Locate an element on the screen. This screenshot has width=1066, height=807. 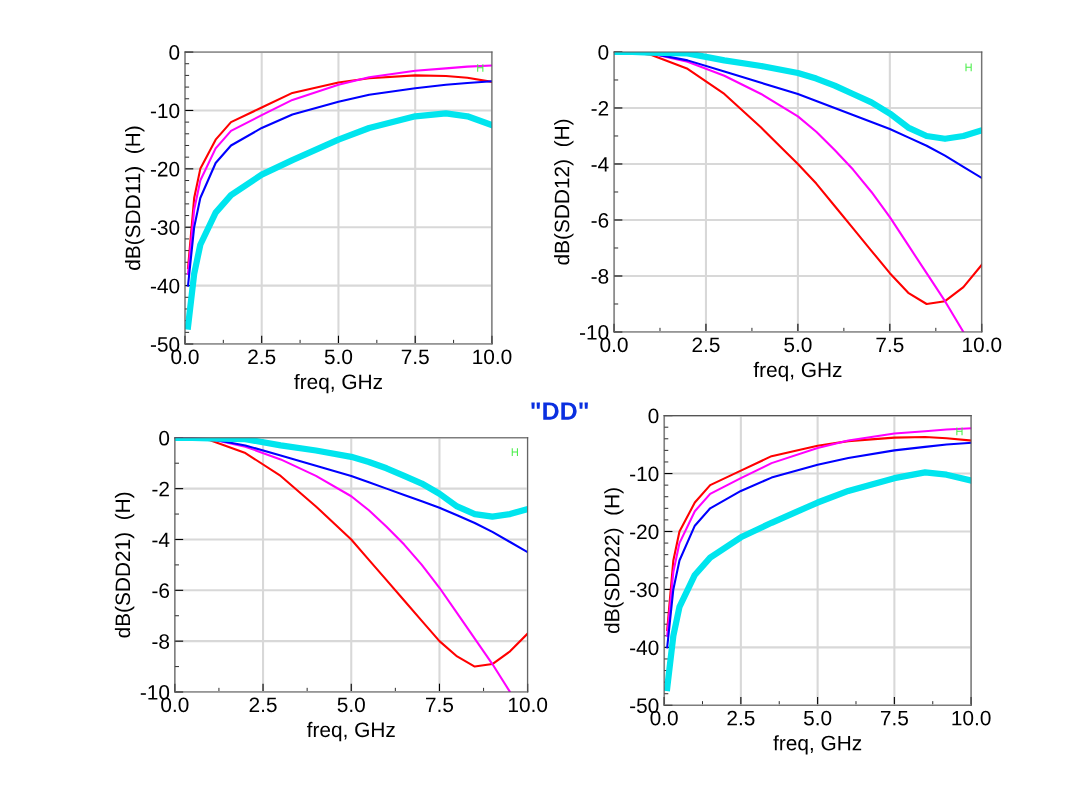
y-axis-title: dB(SDD22) (H) is located at coordinates (614, 561).